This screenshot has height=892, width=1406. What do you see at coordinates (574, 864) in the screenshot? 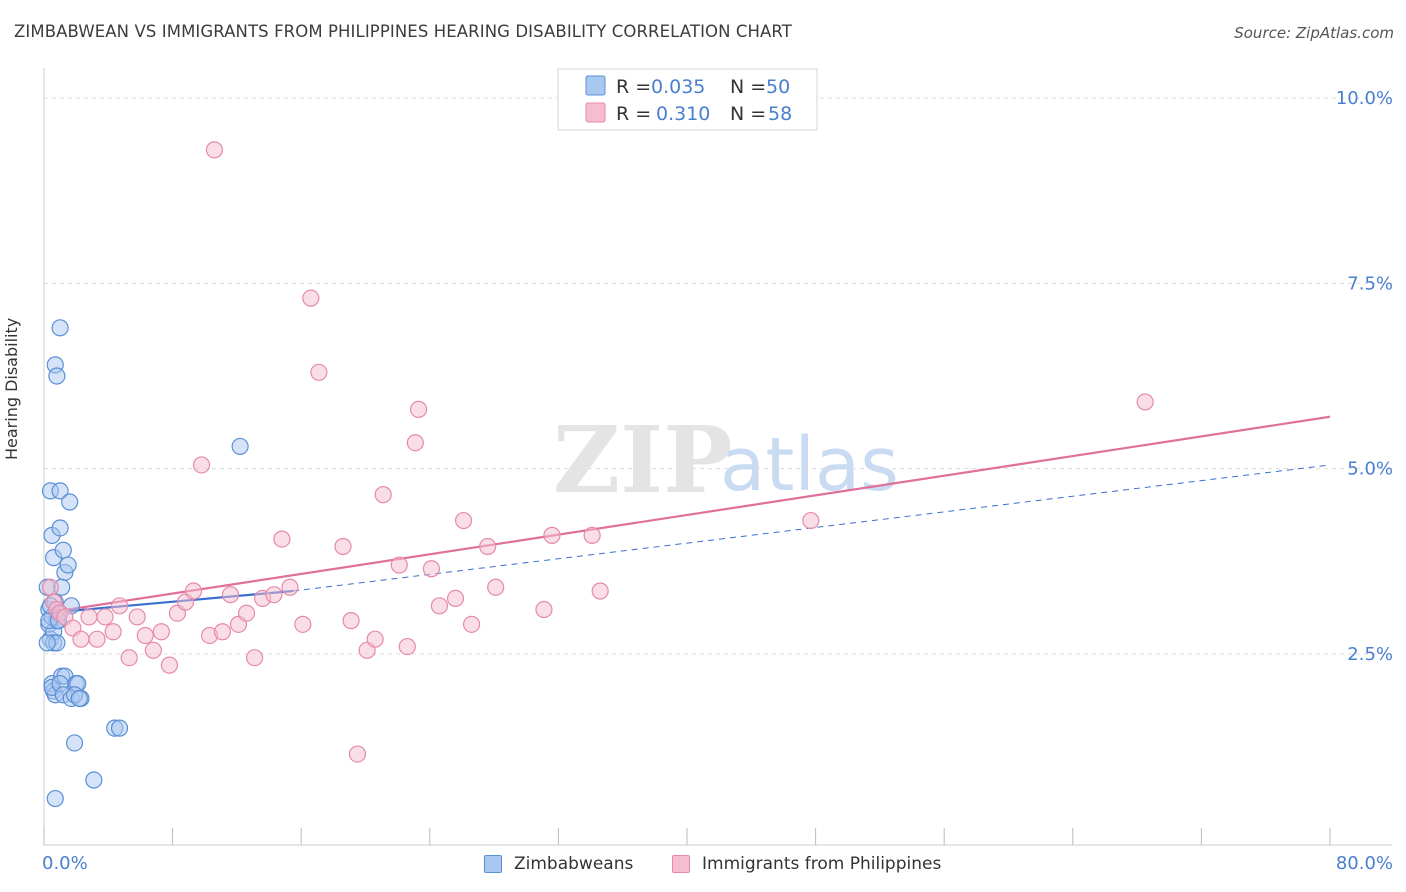
I see `bottom-legend-label-zimbabweans: Zimbabweans` at bounding box center [574, 864].